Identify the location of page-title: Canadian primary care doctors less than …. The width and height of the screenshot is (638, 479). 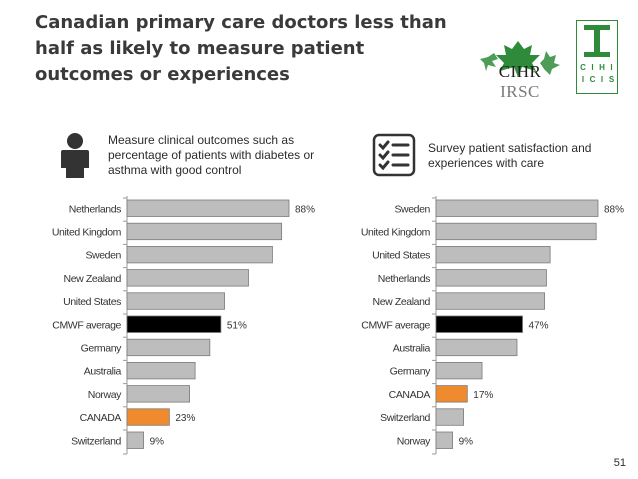
(241, 48).